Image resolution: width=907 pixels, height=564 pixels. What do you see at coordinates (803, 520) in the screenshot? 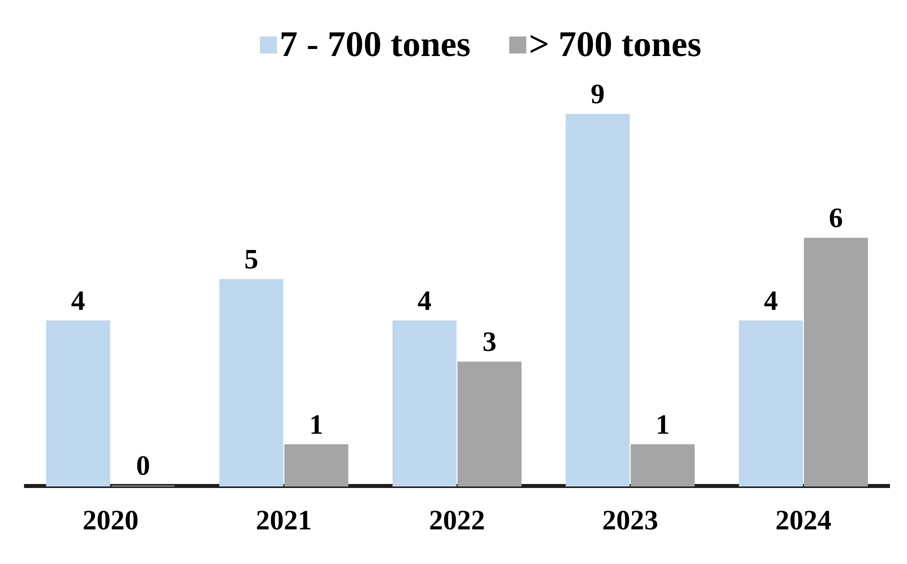
I see `x-tick-label: 2024` at bounding box center [803, 520].